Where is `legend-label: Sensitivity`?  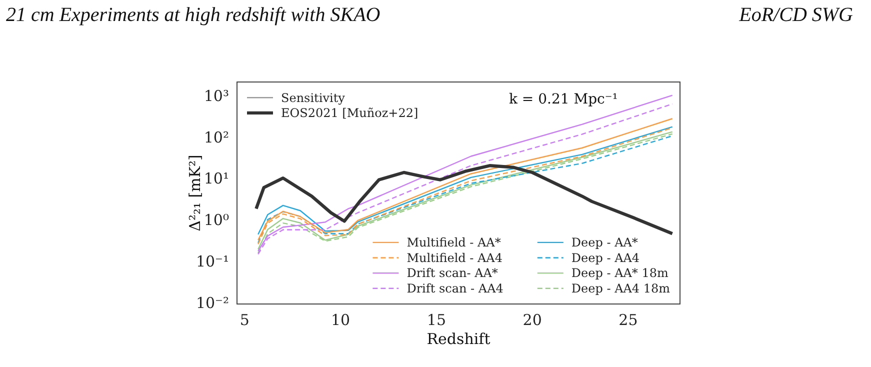 legend-label: Sensitivity is located at coordinates (313, 97).